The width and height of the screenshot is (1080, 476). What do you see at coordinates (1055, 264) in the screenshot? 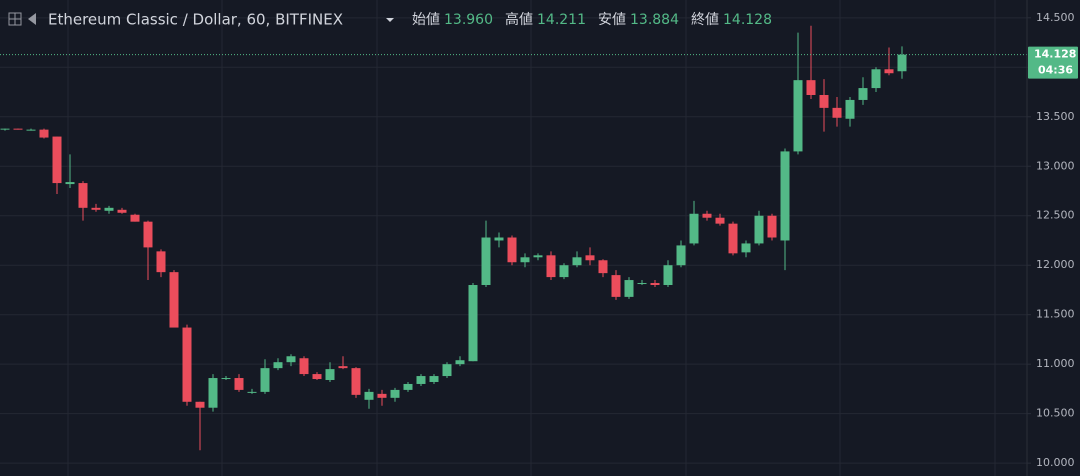
I see `y-tick-label: 12.000` at bounding box center [1055, 264].